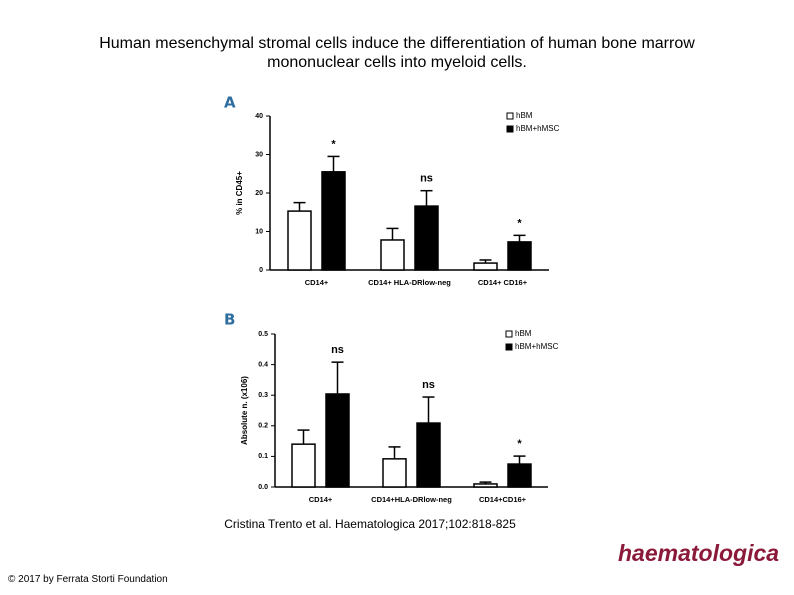 This screenshot has height=595, width=794. Describe the element at coordinates (263, 426) in the screenshot. I see `y-tick-label: 0.2` at that location.